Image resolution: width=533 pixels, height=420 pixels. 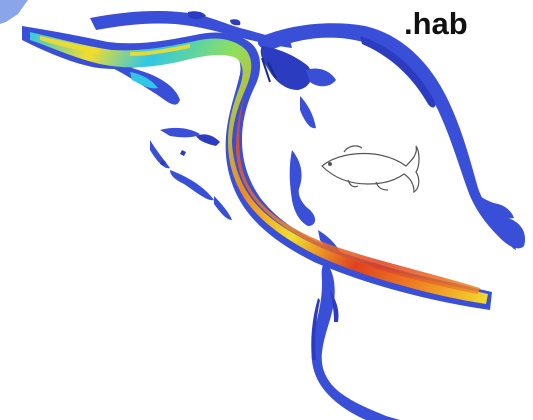 I want to click on corner-water-patch, so click(x=14, y=12).